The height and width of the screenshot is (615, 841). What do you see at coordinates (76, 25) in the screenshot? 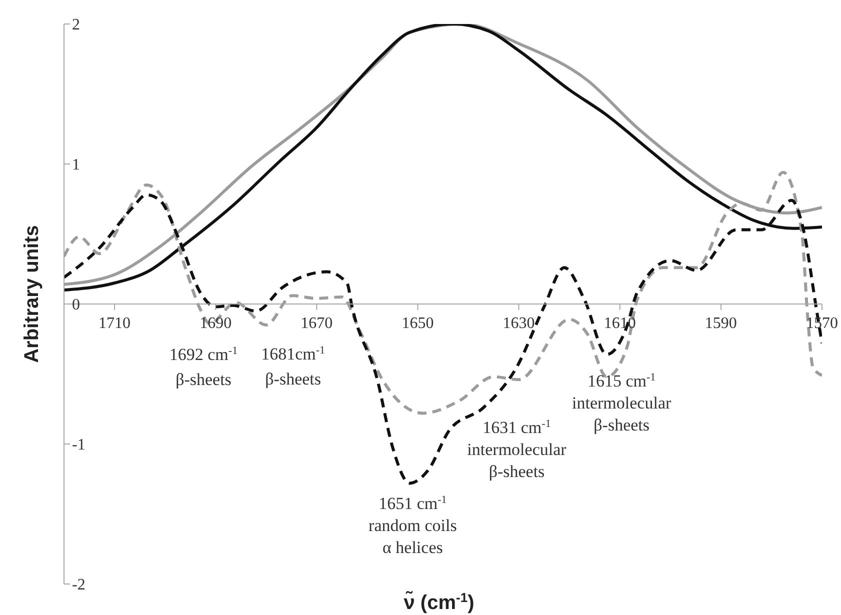
I see `y-tick-label: 2` at bounding box center [76, 25].